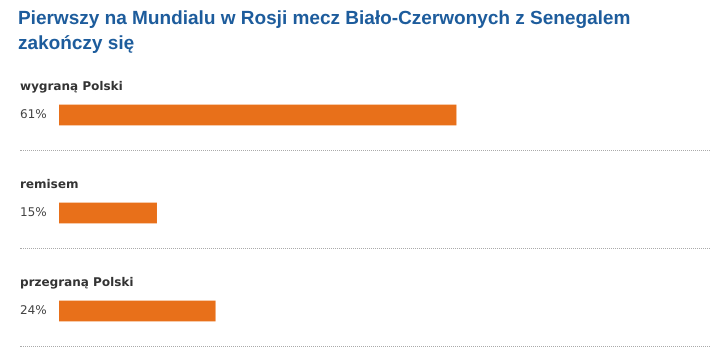 The image size is (719, 363). I want to click on data-label: 61%, so click(33, 114).